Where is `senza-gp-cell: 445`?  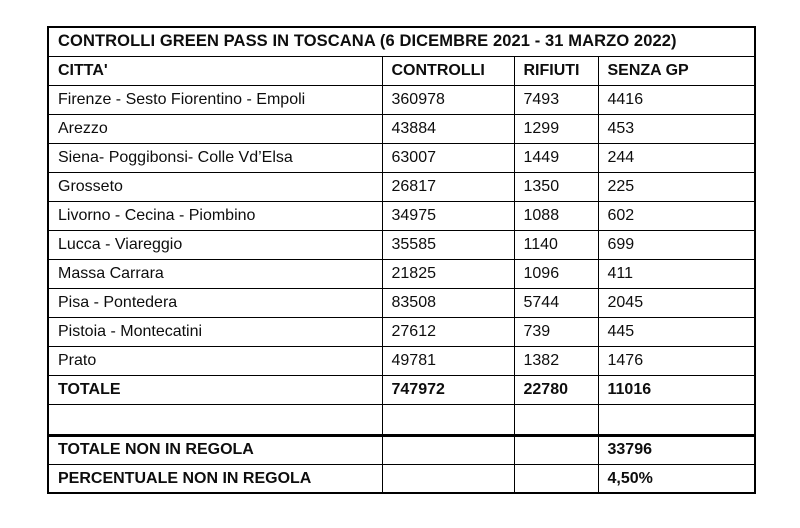
senza-gp-cell: 445 is located at coordinates (676, 331).